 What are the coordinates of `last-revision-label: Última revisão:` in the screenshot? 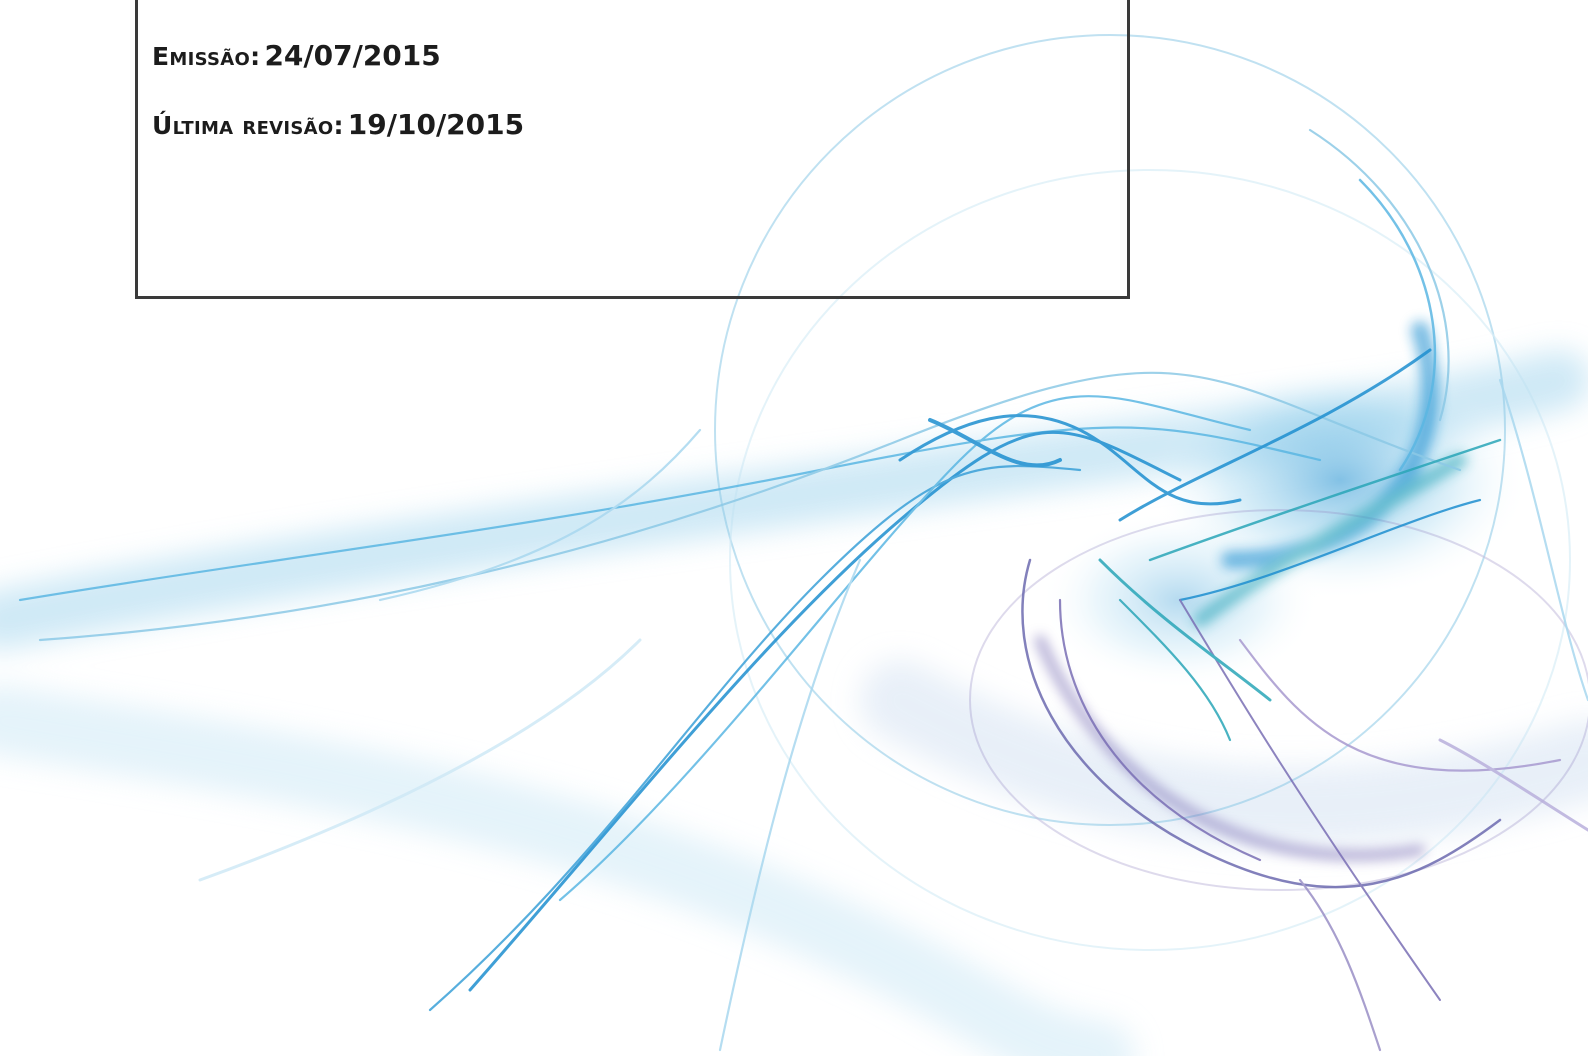 It's located at (248, 125).